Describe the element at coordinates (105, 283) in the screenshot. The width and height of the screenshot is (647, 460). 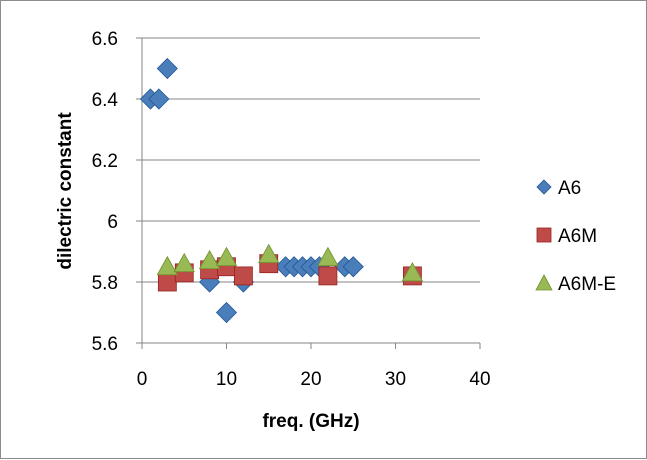
I see `y-tick-label: 5.8` at that location.